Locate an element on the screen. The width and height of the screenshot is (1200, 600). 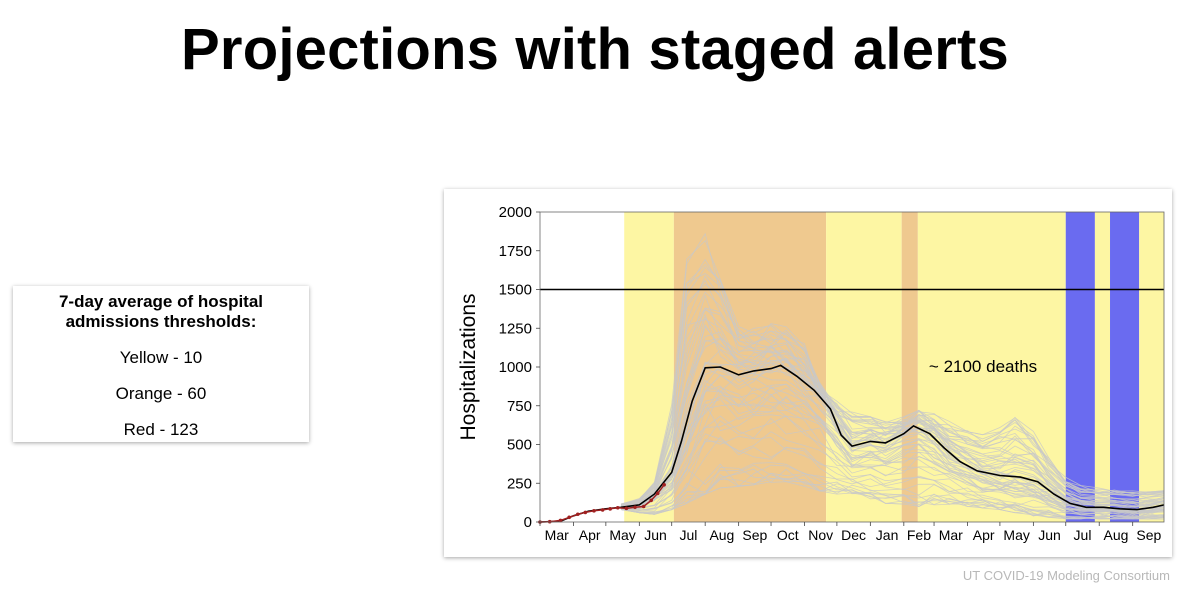
x-tick-label: Jan is located at coordinates (887, 535).